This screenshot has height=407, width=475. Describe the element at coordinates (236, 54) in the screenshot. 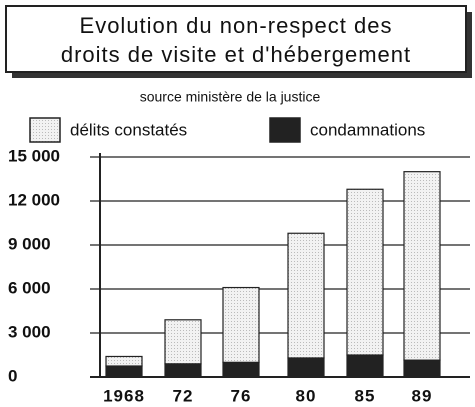

I see `chart-title: droits de visite et d'hébergement` at that location.